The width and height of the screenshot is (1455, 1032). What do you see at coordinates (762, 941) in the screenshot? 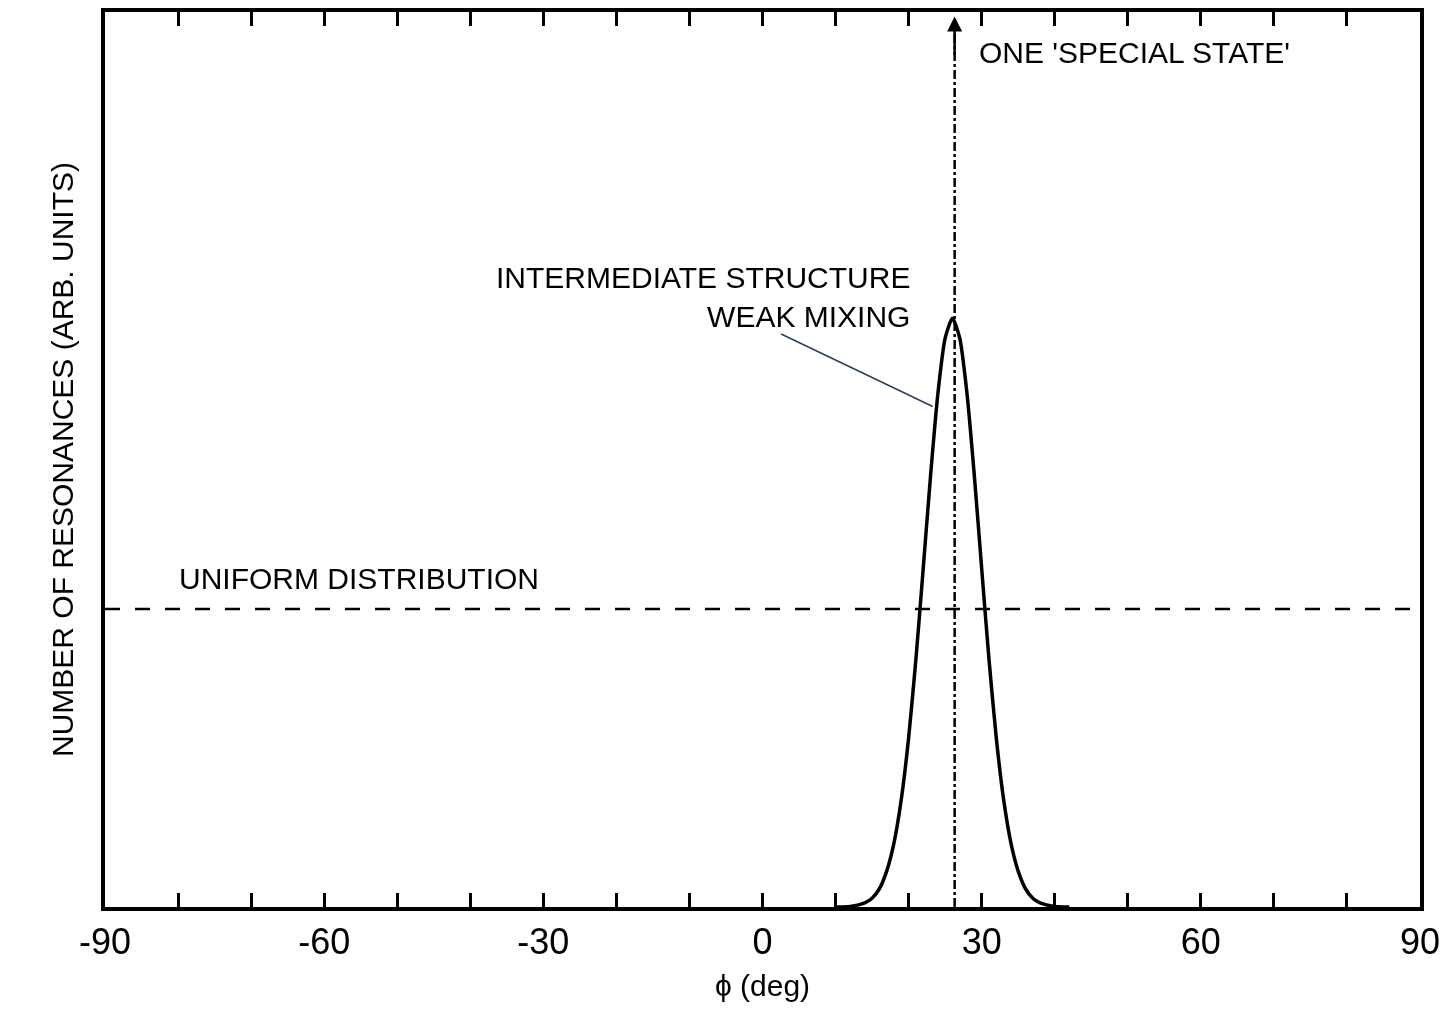
I see `x-tick-label: 0` at bounding box center [762, 941].